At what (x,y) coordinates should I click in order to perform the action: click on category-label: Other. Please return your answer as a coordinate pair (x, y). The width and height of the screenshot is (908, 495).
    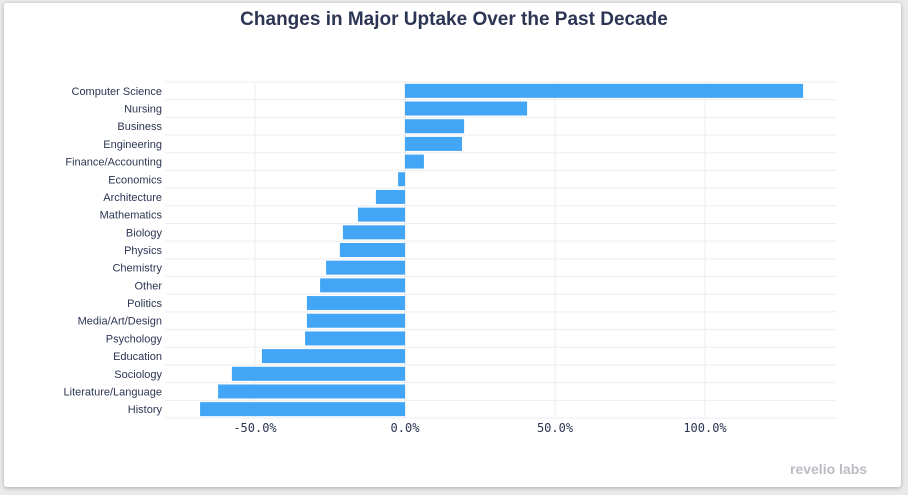
    Looking at the image, I should click on (148, 286).